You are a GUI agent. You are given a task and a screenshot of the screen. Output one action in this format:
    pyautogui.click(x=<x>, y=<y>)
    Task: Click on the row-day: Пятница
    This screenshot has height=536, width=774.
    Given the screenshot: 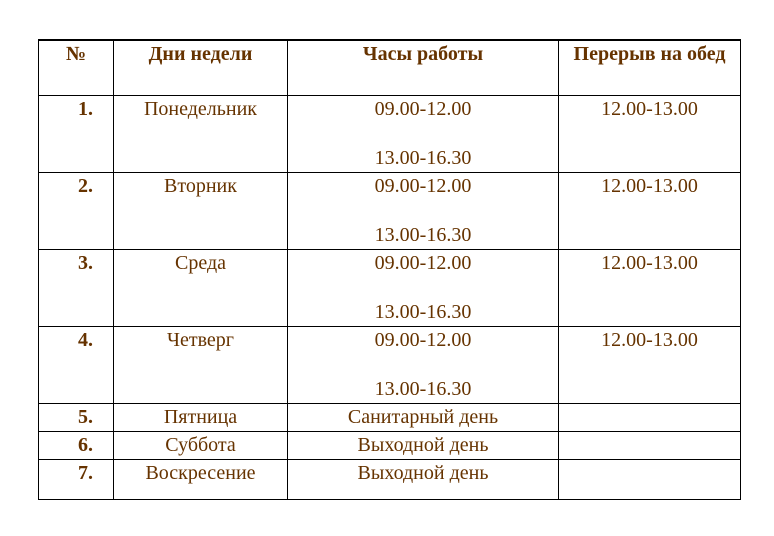 What is the action you would take?
    pyautogui.click(x=200, y=417)
    